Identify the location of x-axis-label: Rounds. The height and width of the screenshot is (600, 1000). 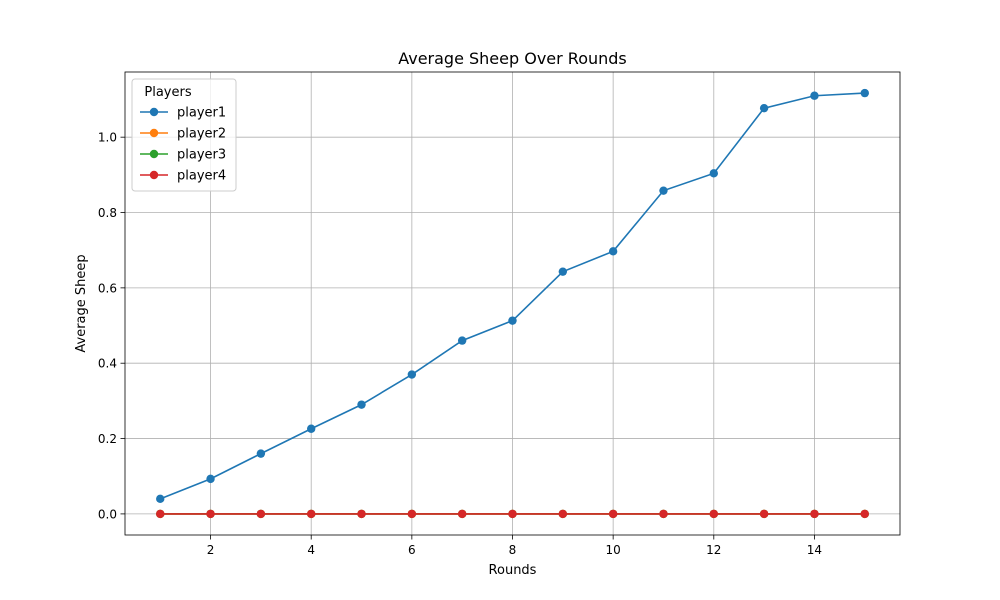
(513, 570).